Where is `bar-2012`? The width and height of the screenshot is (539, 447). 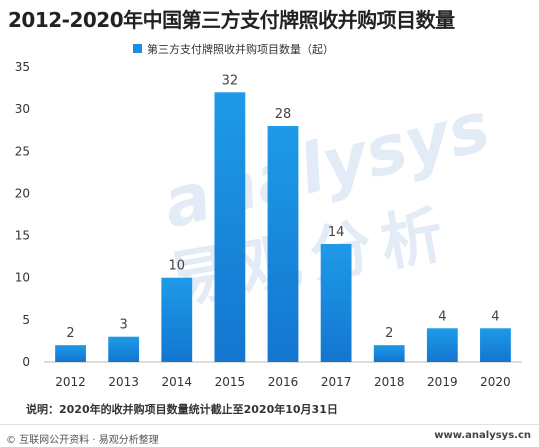
bar-2012 is located at coordinates (70, 353).